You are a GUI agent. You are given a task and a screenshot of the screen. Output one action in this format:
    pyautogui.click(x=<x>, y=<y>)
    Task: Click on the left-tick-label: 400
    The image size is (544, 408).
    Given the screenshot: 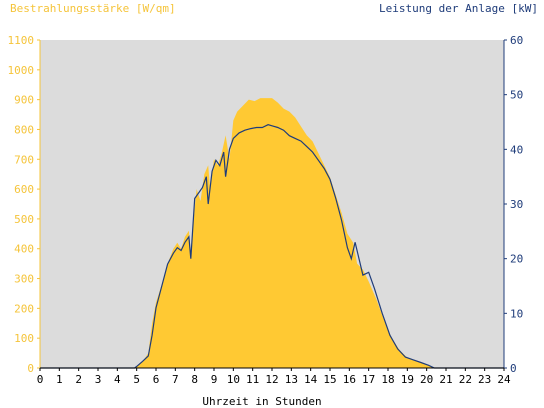 What is the action you would take?
    pyautogui.click(x=24, y=249)
    